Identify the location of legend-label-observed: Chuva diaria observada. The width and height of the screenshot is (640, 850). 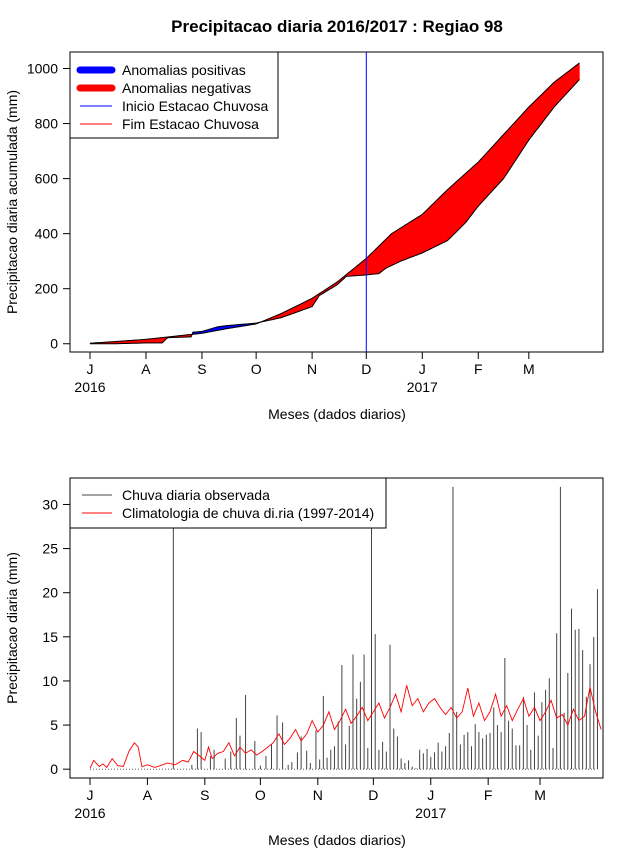
(196, 495).